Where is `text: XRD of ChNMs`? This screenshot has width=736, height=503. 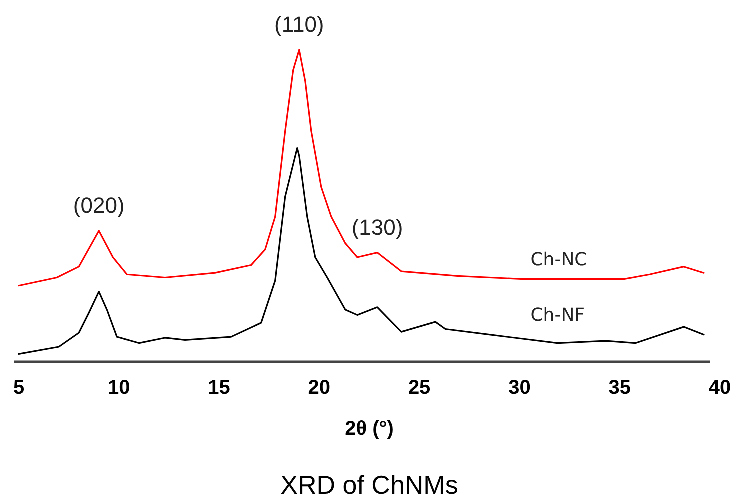
text: XRD of ChNMs is located at coordinates (369, 485).